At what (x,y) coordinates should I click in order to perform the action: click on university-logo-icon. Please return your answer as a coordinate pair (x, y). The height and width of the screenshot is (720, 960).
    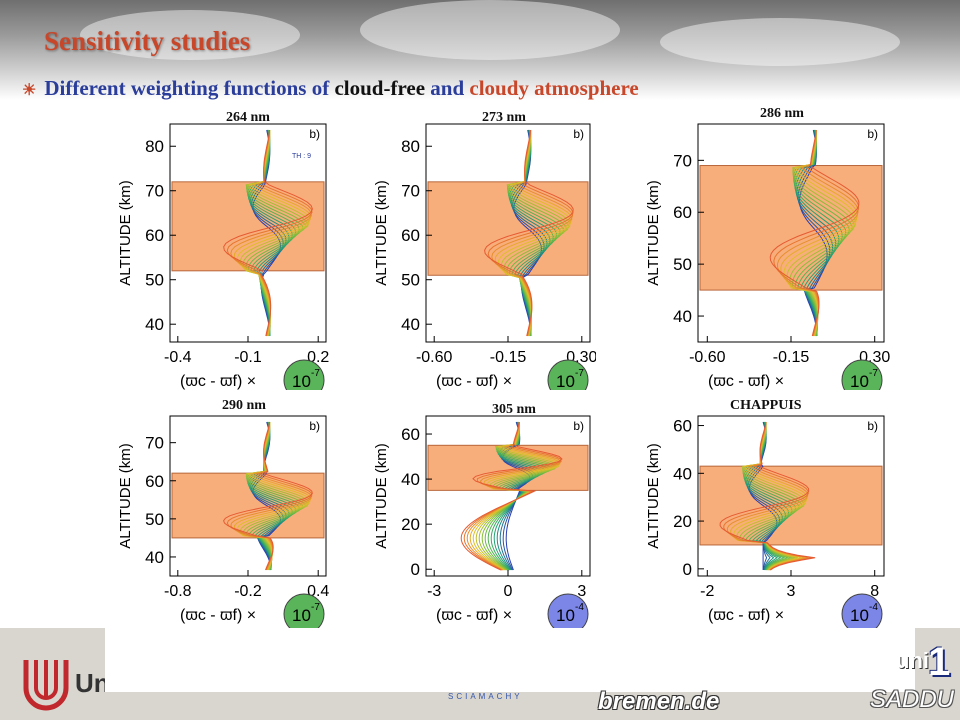
    Looking at the image, I should click on (46, 685).